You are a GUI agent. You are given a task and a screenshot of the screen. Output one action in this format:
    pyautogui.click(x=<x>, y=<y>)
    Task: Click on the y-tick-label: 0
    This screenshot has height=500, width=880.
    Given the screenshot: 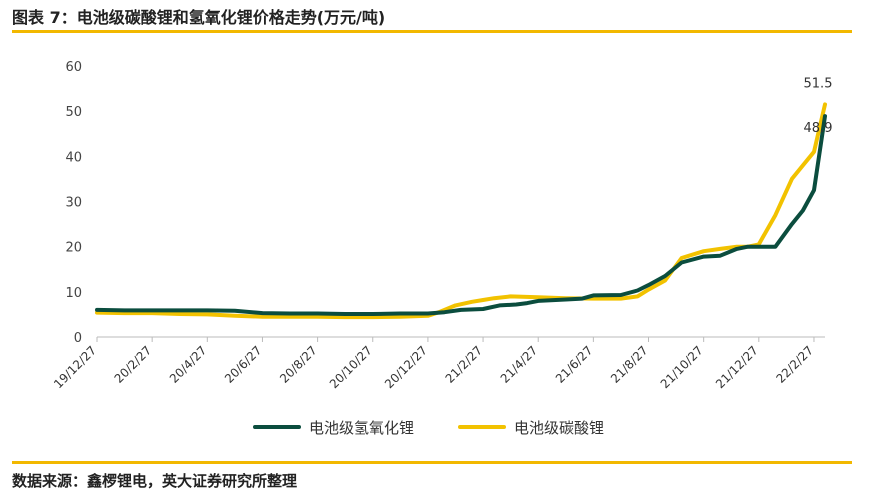 What is the action you would take?
    pyautogui.click(x=78, y=338)
    